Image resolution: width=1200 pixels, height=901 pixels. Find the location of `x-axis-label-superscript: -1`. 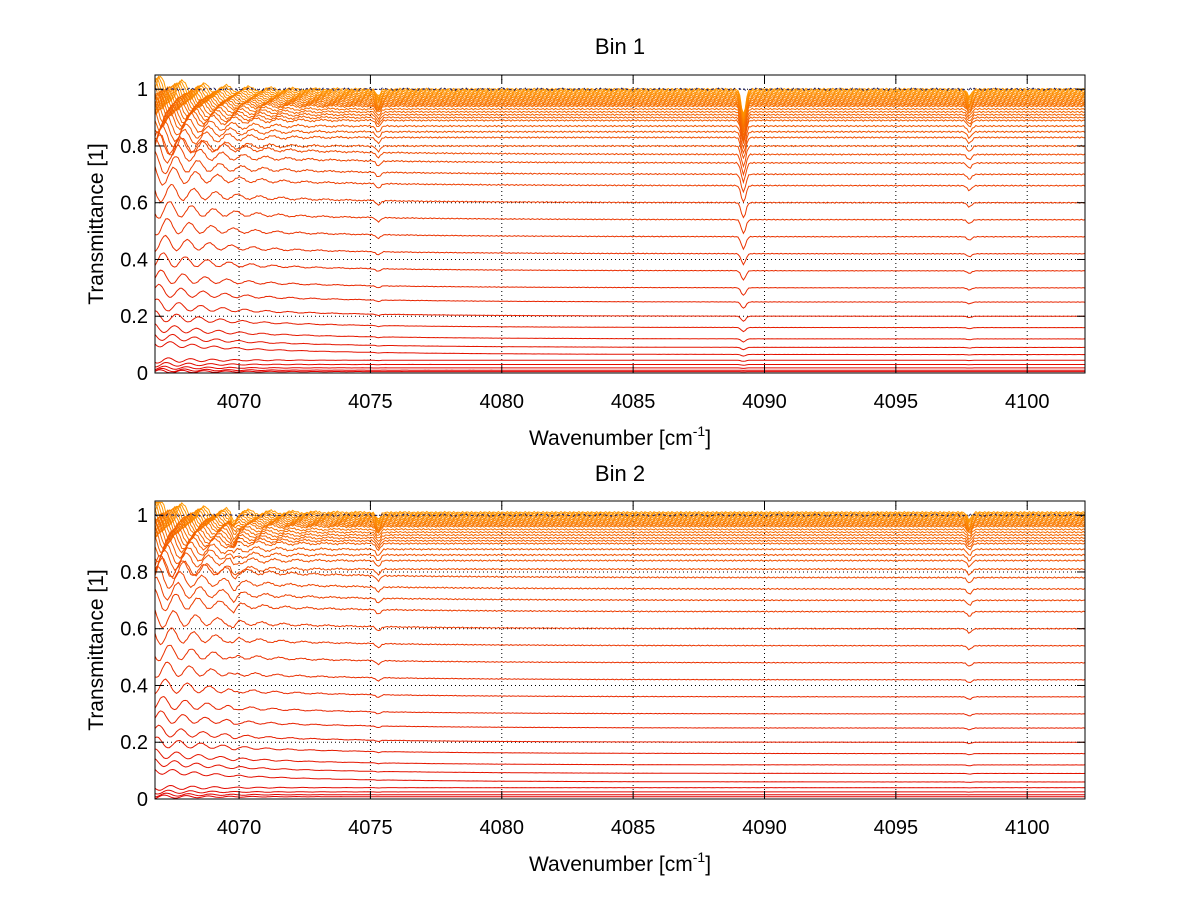

x-axis-label-superscript: -1 is located at coordinates (699, 431).